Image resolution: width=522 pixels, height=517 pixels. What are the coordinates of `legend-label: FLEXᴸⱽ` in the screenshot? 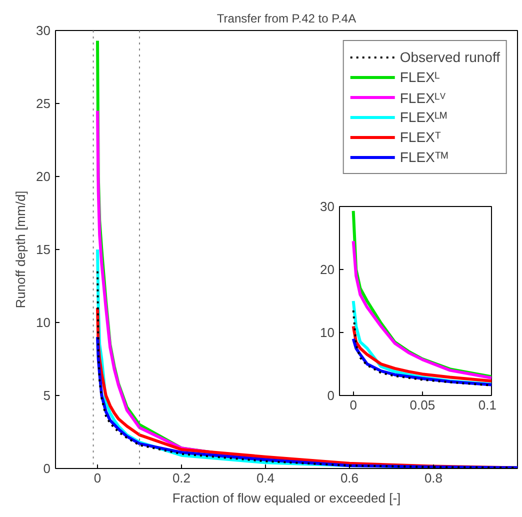 It's located at (422, 97).